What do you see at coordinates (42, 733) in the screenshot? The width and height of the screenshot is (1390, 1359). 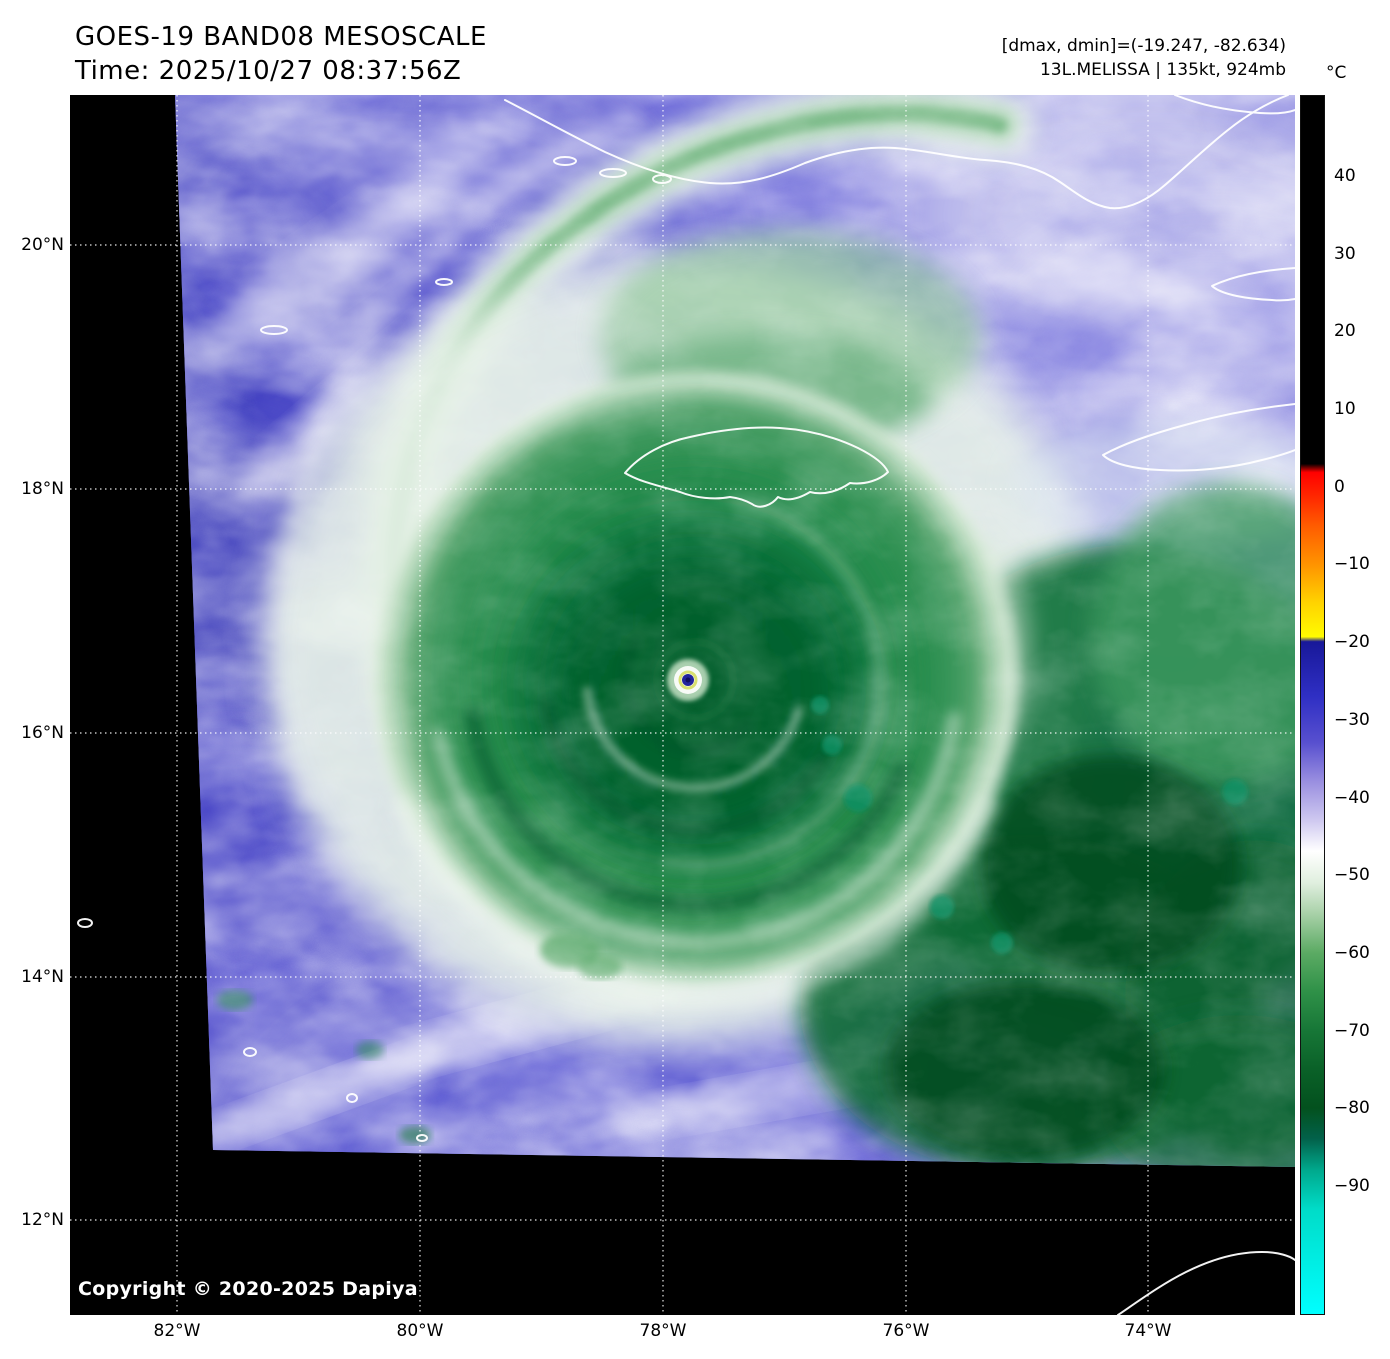 I see `lat-label: 16°N` at bounding box center [42, 733].